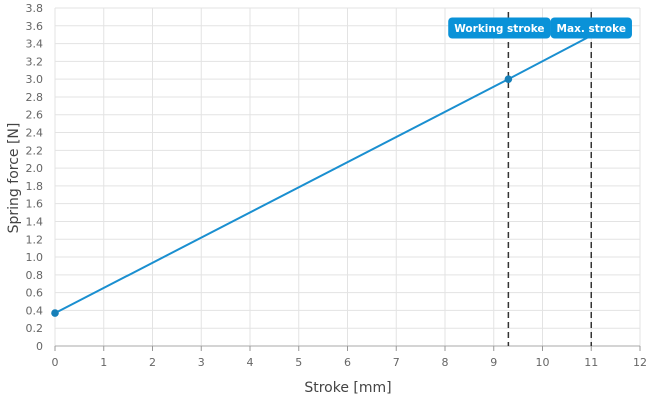 The width and height of the screenshot is (650, 400). Describe the element at coordinates (549, 179) in the screenshot. I see `stroke-markers` at that location.